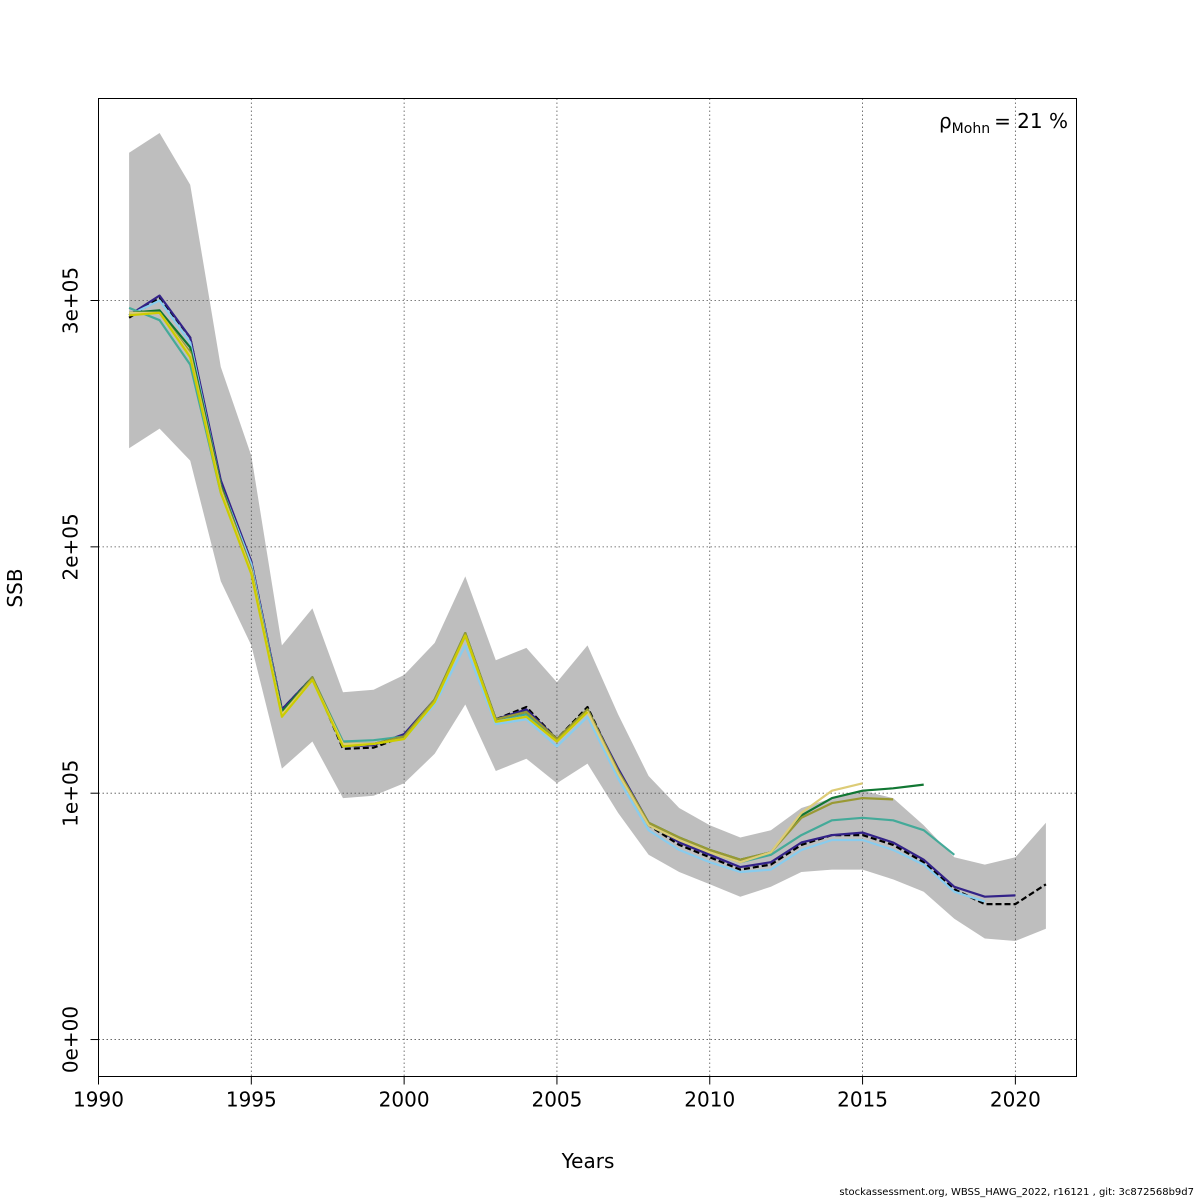 The width and height of the screenshot is (1200, 1200). I want to click on rho-value: = 21 %, so click(1031, 121).